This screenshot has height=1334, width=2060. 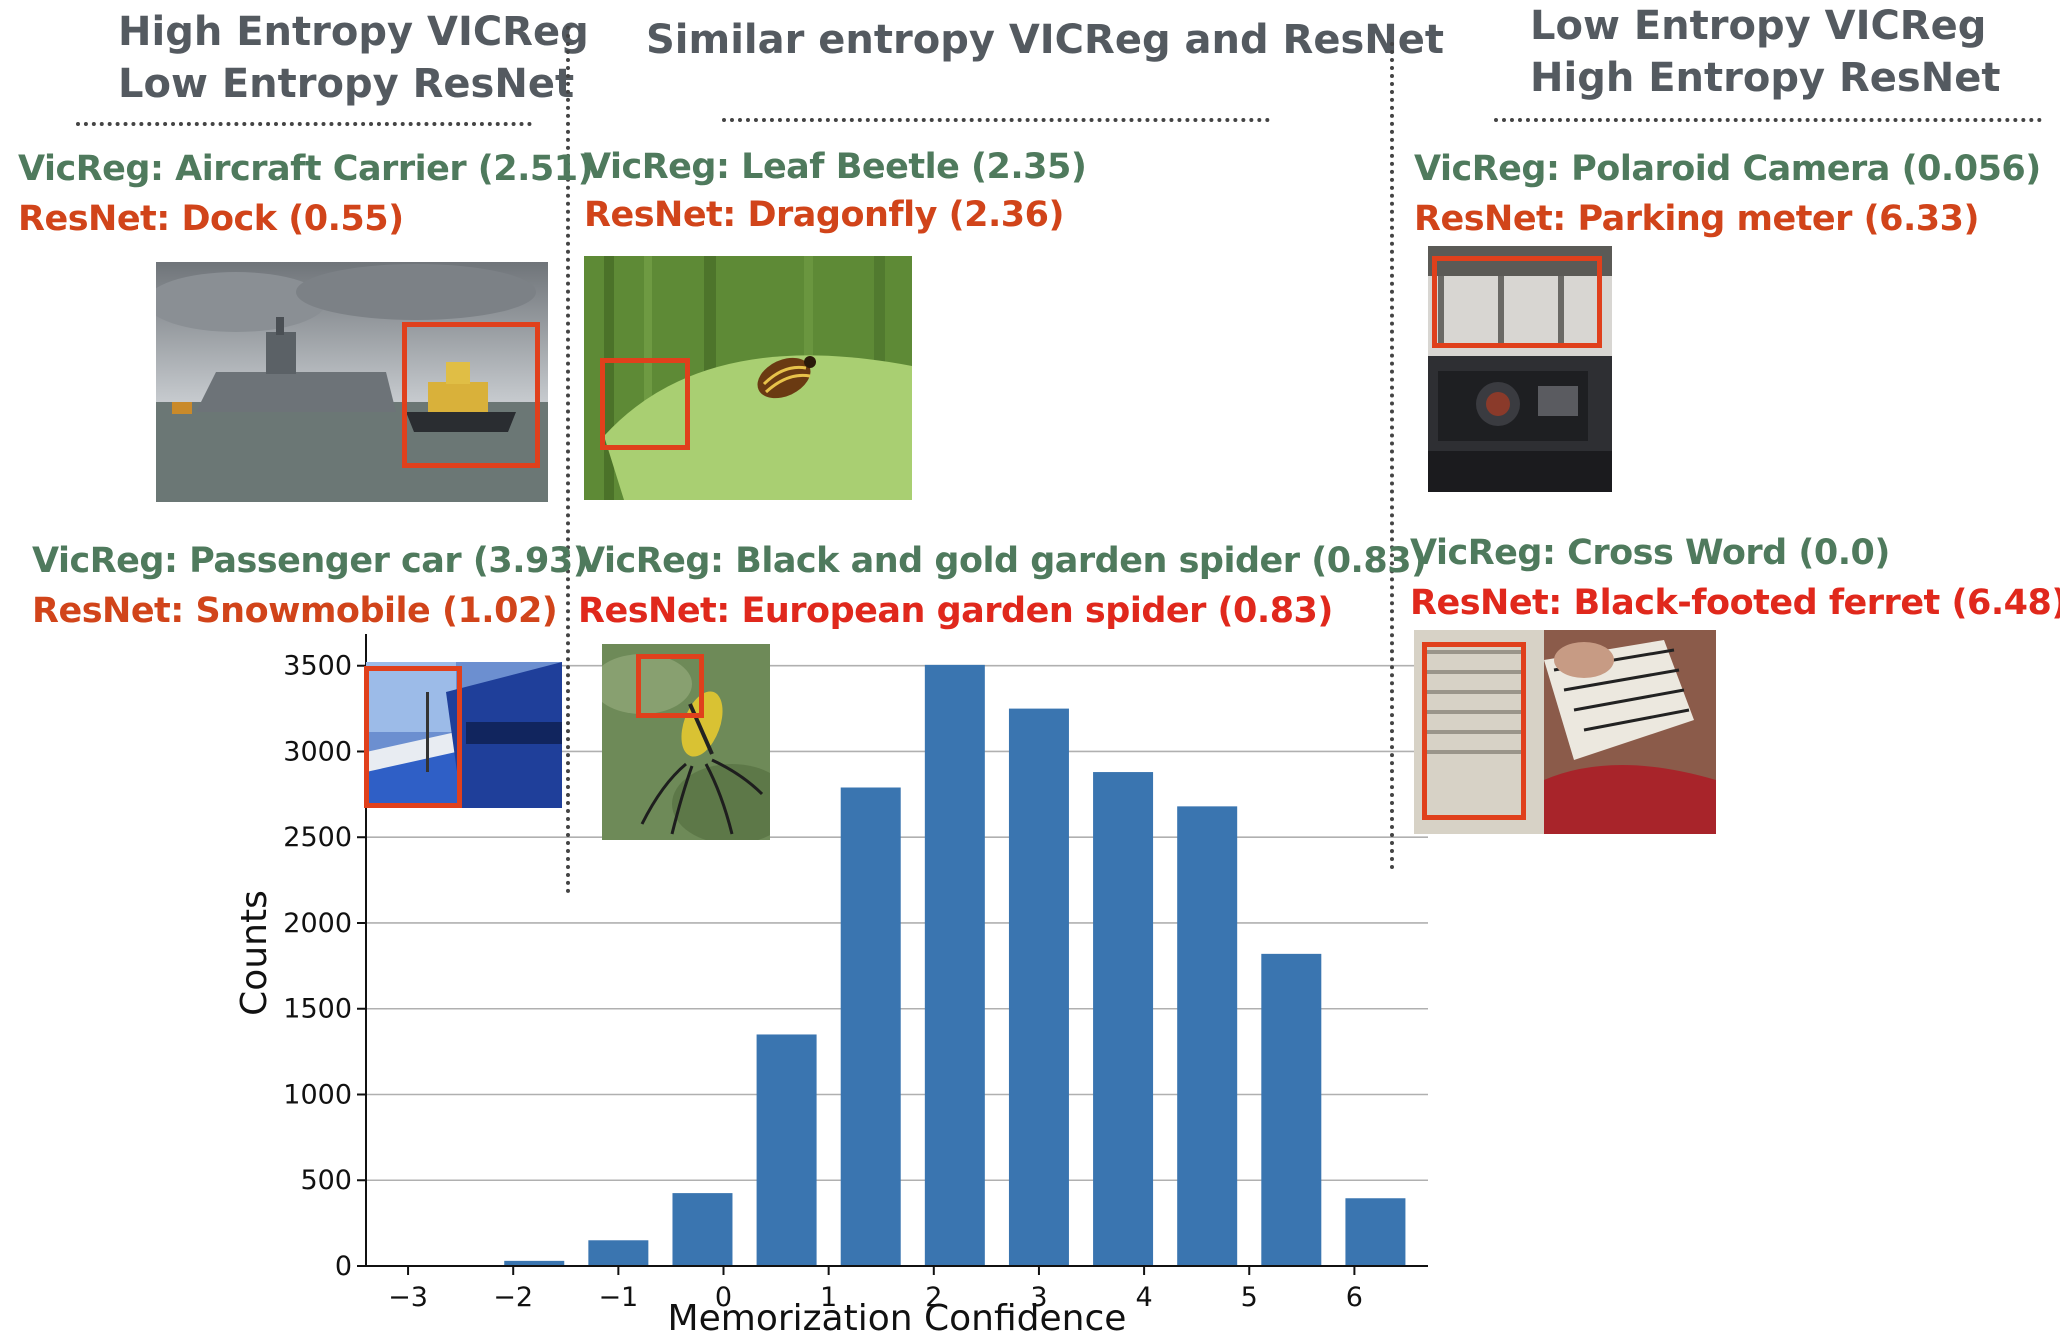 What do you see at coordinates (471, 395) in the screenshot?
I see `carrier-highlight-box` at bounding box center [471, 395].